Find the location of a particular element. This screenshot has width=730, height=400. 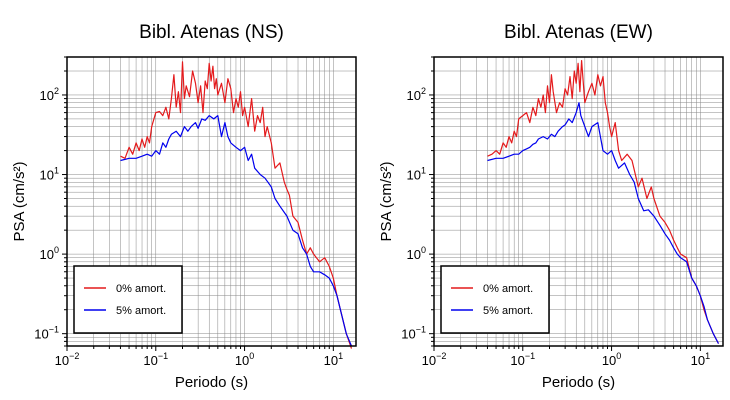

chart-title: Bibl. Atenas (NS) is located at coordinates (211, 32).